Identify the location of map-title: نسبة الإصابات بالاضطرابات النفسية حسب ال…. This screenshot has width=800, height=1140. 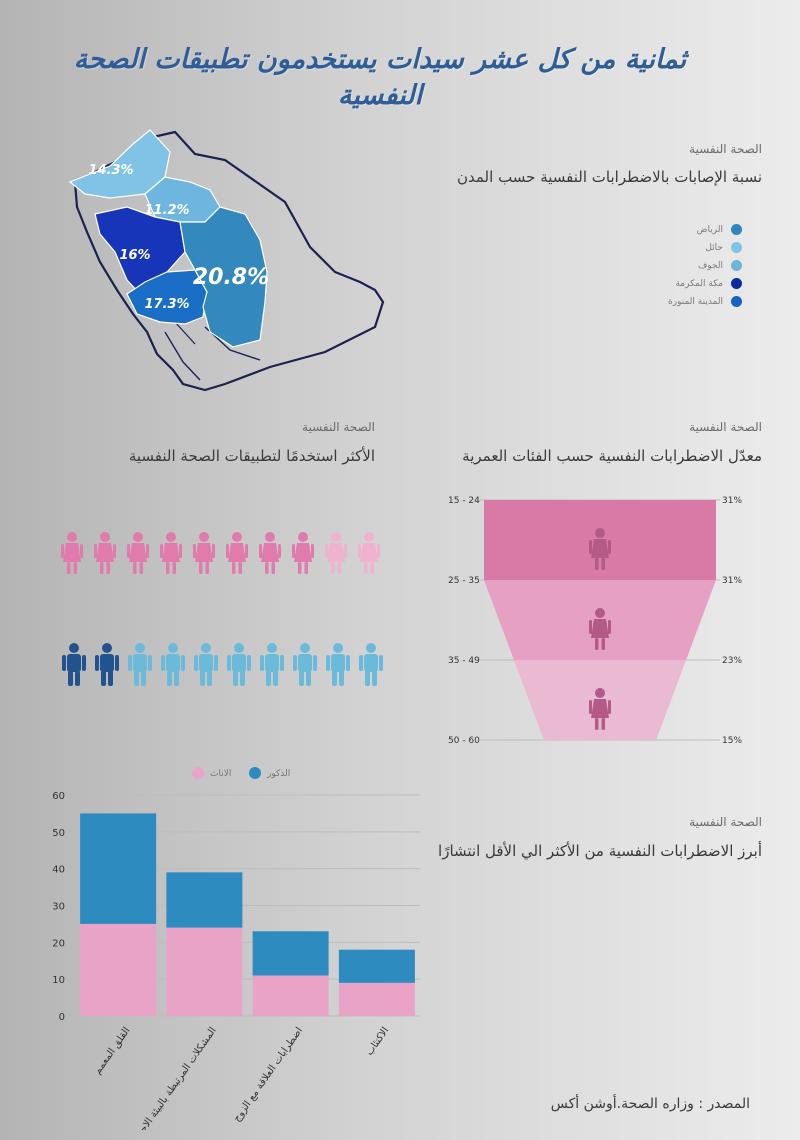
(609, 177).